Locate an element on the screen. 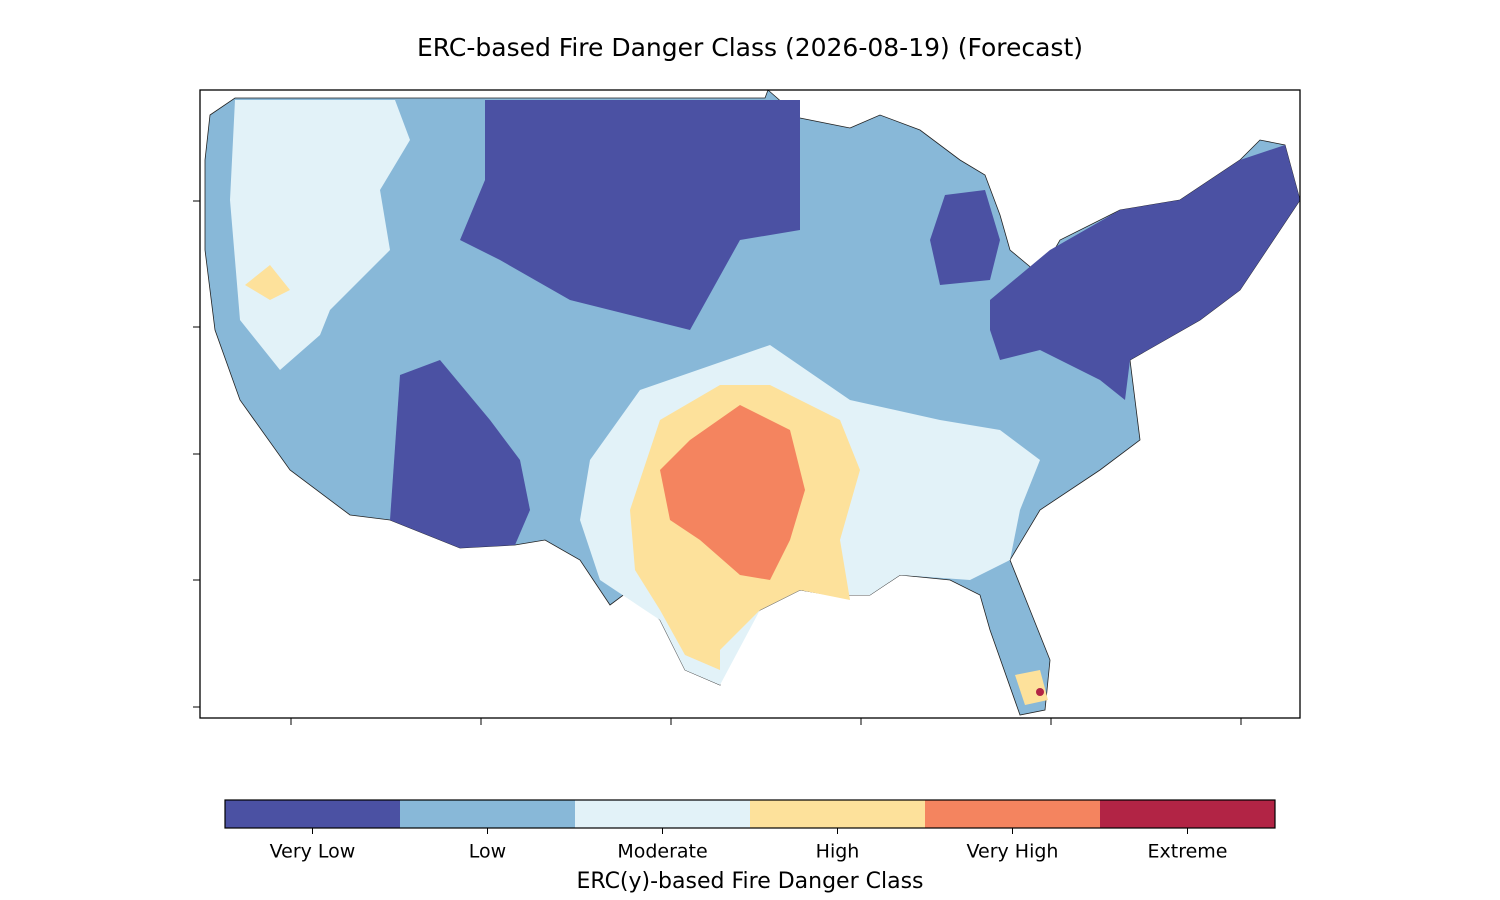 The image size is (1500, 900). region-nw is located at coordinates (320, 235).